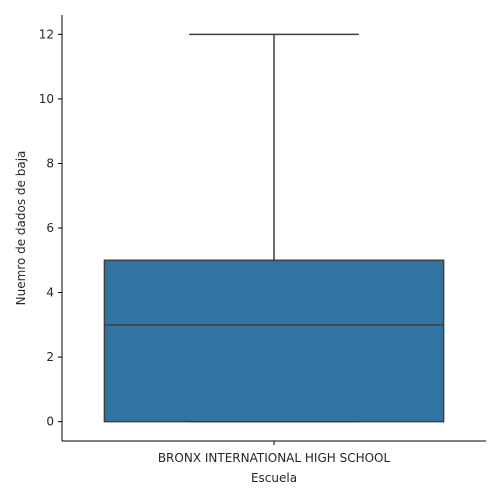 This screenshot has height=500, width=500. Describe the element at coordinates (274, 458) in the screenshot. I see `x-tick-label: BRONX INTERNATIONAL HIGH SCHOOL` at that location.